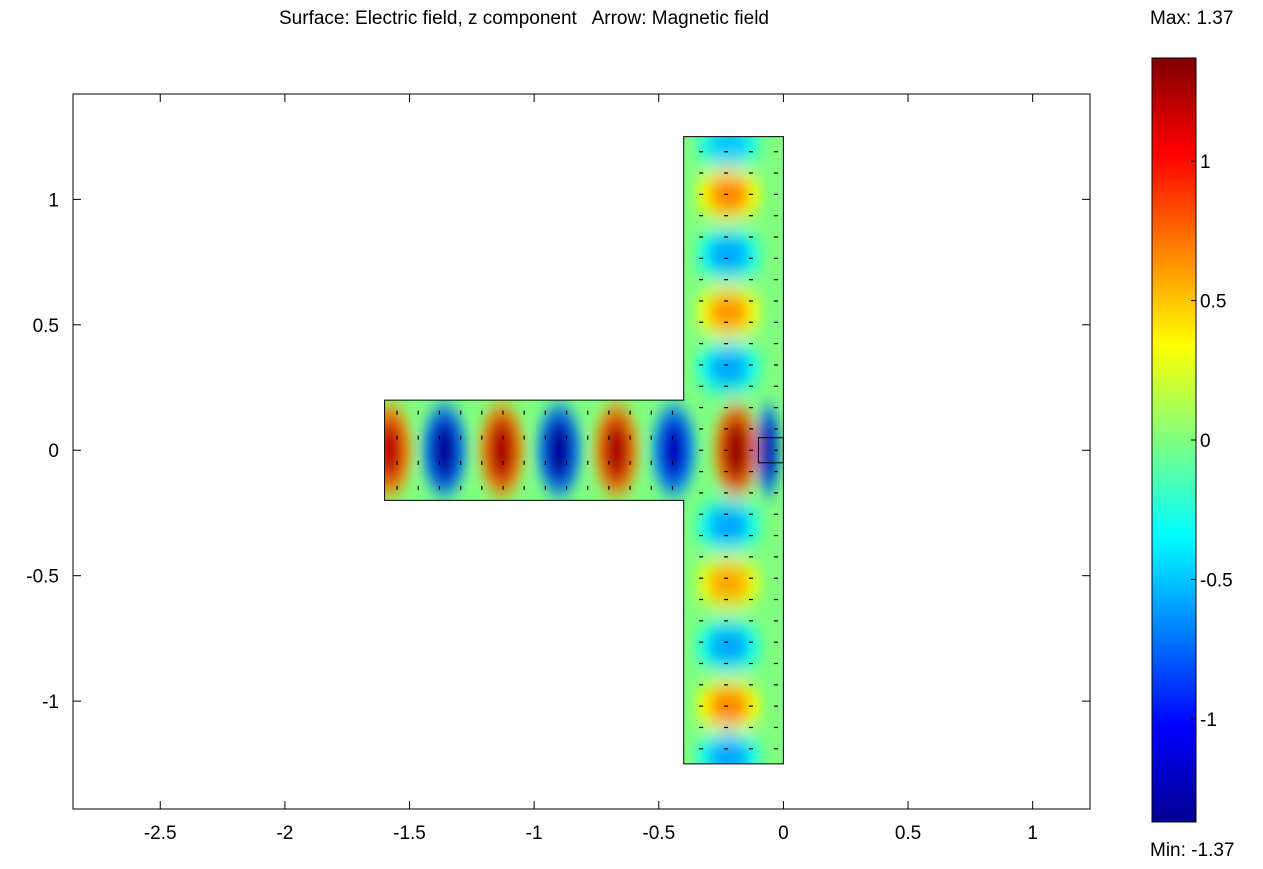  Describe the element at coordinates (50, 702) in the screenshot. I see `y-tick-label: -1` at that location.